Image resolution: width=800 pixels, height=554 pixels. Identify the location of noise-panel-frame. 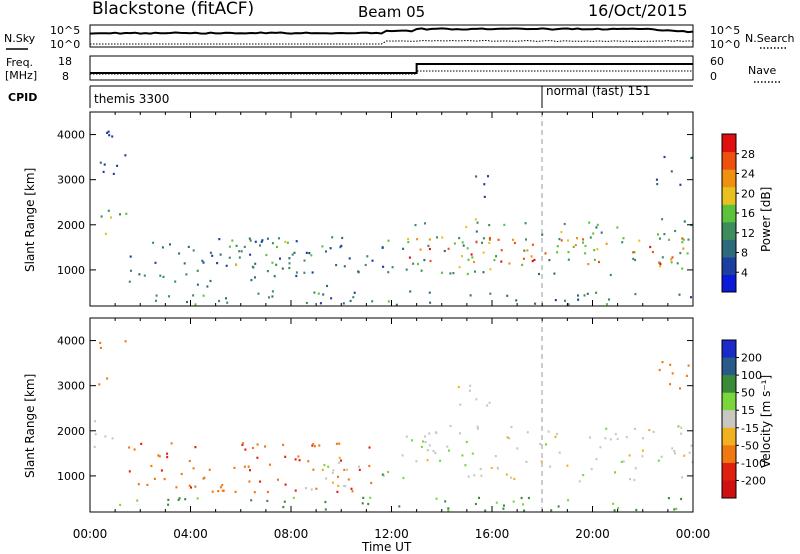
(391, 36).